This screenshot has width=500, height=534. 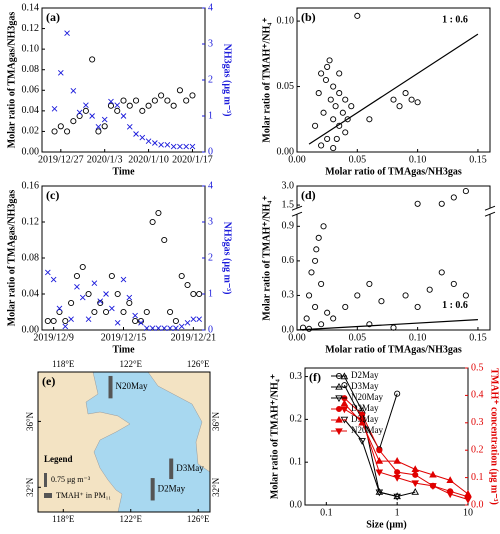 I want to click on y-tick-label: 0.10, so click(x=31, y=48).